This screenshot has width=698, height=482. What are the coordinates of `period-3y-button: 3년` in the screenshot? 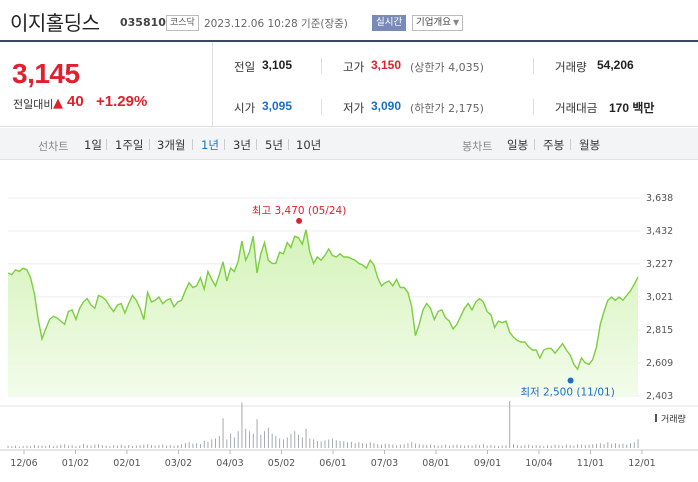 It's located at (242, 145).